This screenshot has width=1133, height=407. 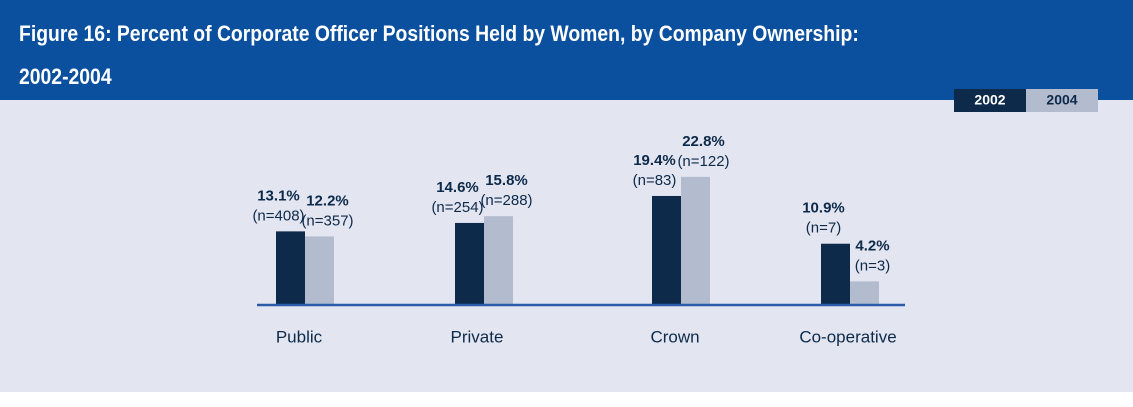 What do you see at coordinates (278, 215) in the screenshot?
I see `sample-label: (n=408)` at bounding box center [278, 215].